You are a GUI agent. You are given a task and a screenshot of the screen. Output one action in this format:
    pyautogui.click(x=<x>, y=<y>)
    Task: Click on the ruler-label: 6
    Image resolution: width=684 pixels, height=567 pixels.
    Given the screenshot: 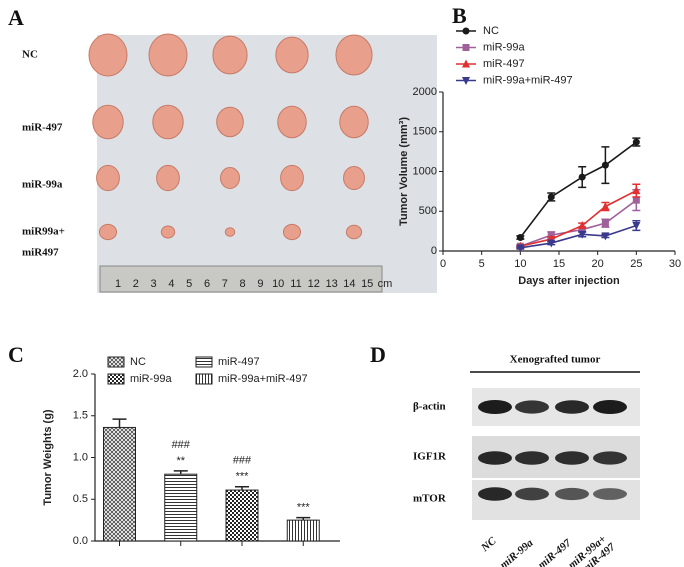 What is the action you would take?
    pyautogui.click(x=207, y=284)
    